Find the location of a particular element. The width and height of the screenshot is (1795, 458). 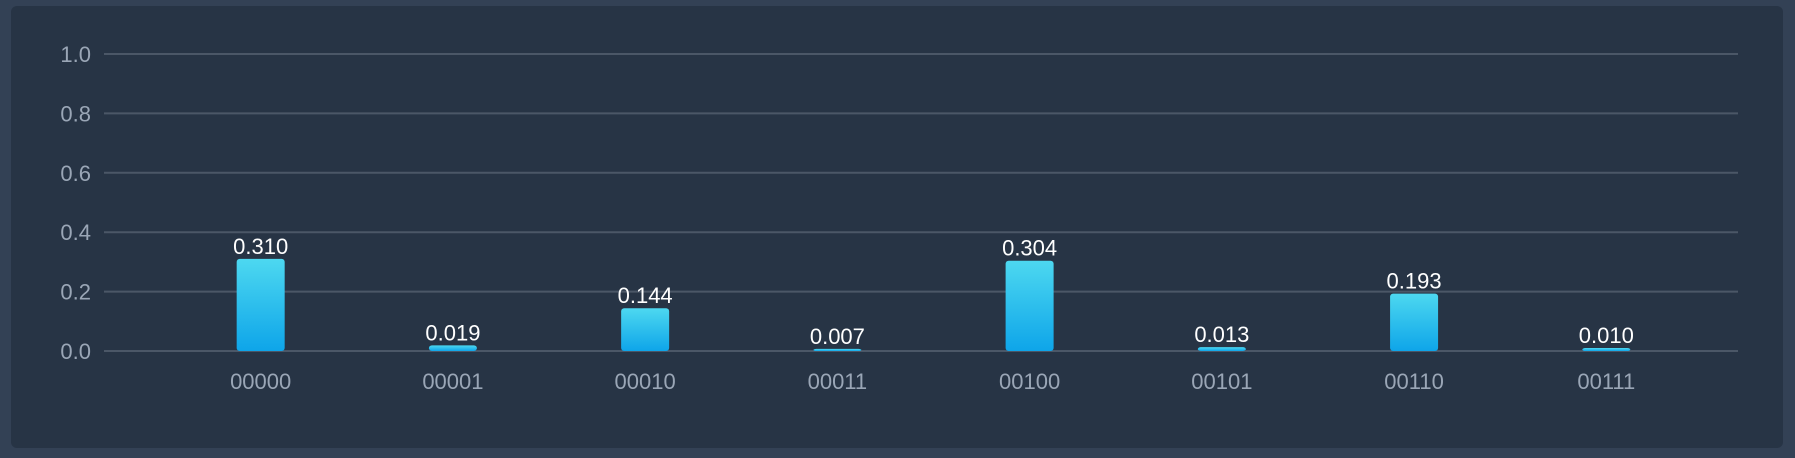

value-label-00010: 0.144 is located at coordinates (645, 295).